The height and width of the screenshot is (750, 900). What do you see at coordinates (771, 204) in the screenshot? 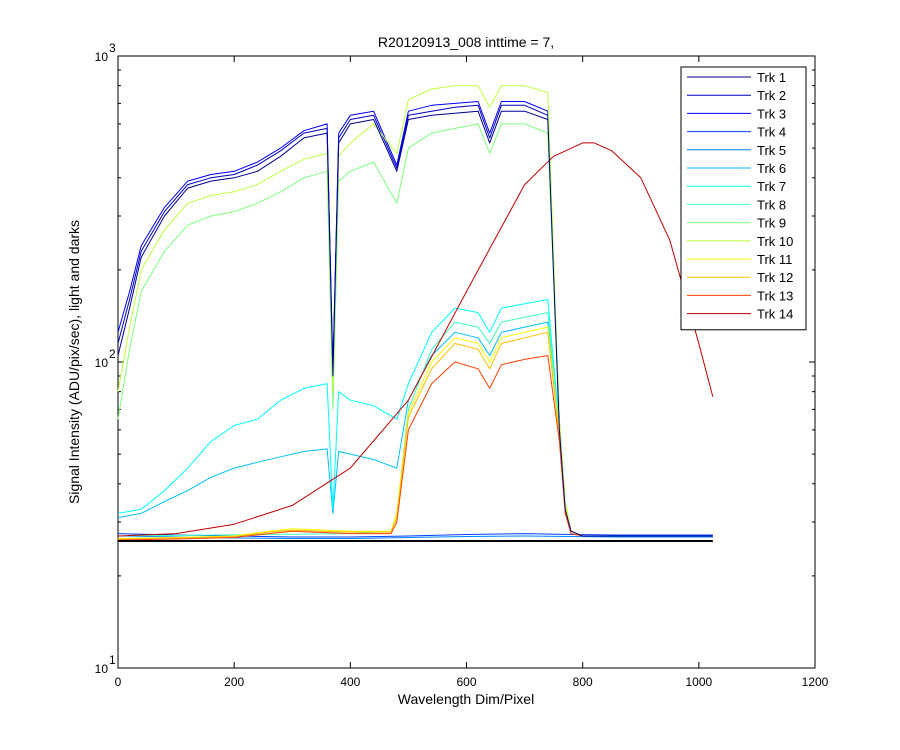
I see `legend-entry: Trk 8` at bounding box center [771, 204].